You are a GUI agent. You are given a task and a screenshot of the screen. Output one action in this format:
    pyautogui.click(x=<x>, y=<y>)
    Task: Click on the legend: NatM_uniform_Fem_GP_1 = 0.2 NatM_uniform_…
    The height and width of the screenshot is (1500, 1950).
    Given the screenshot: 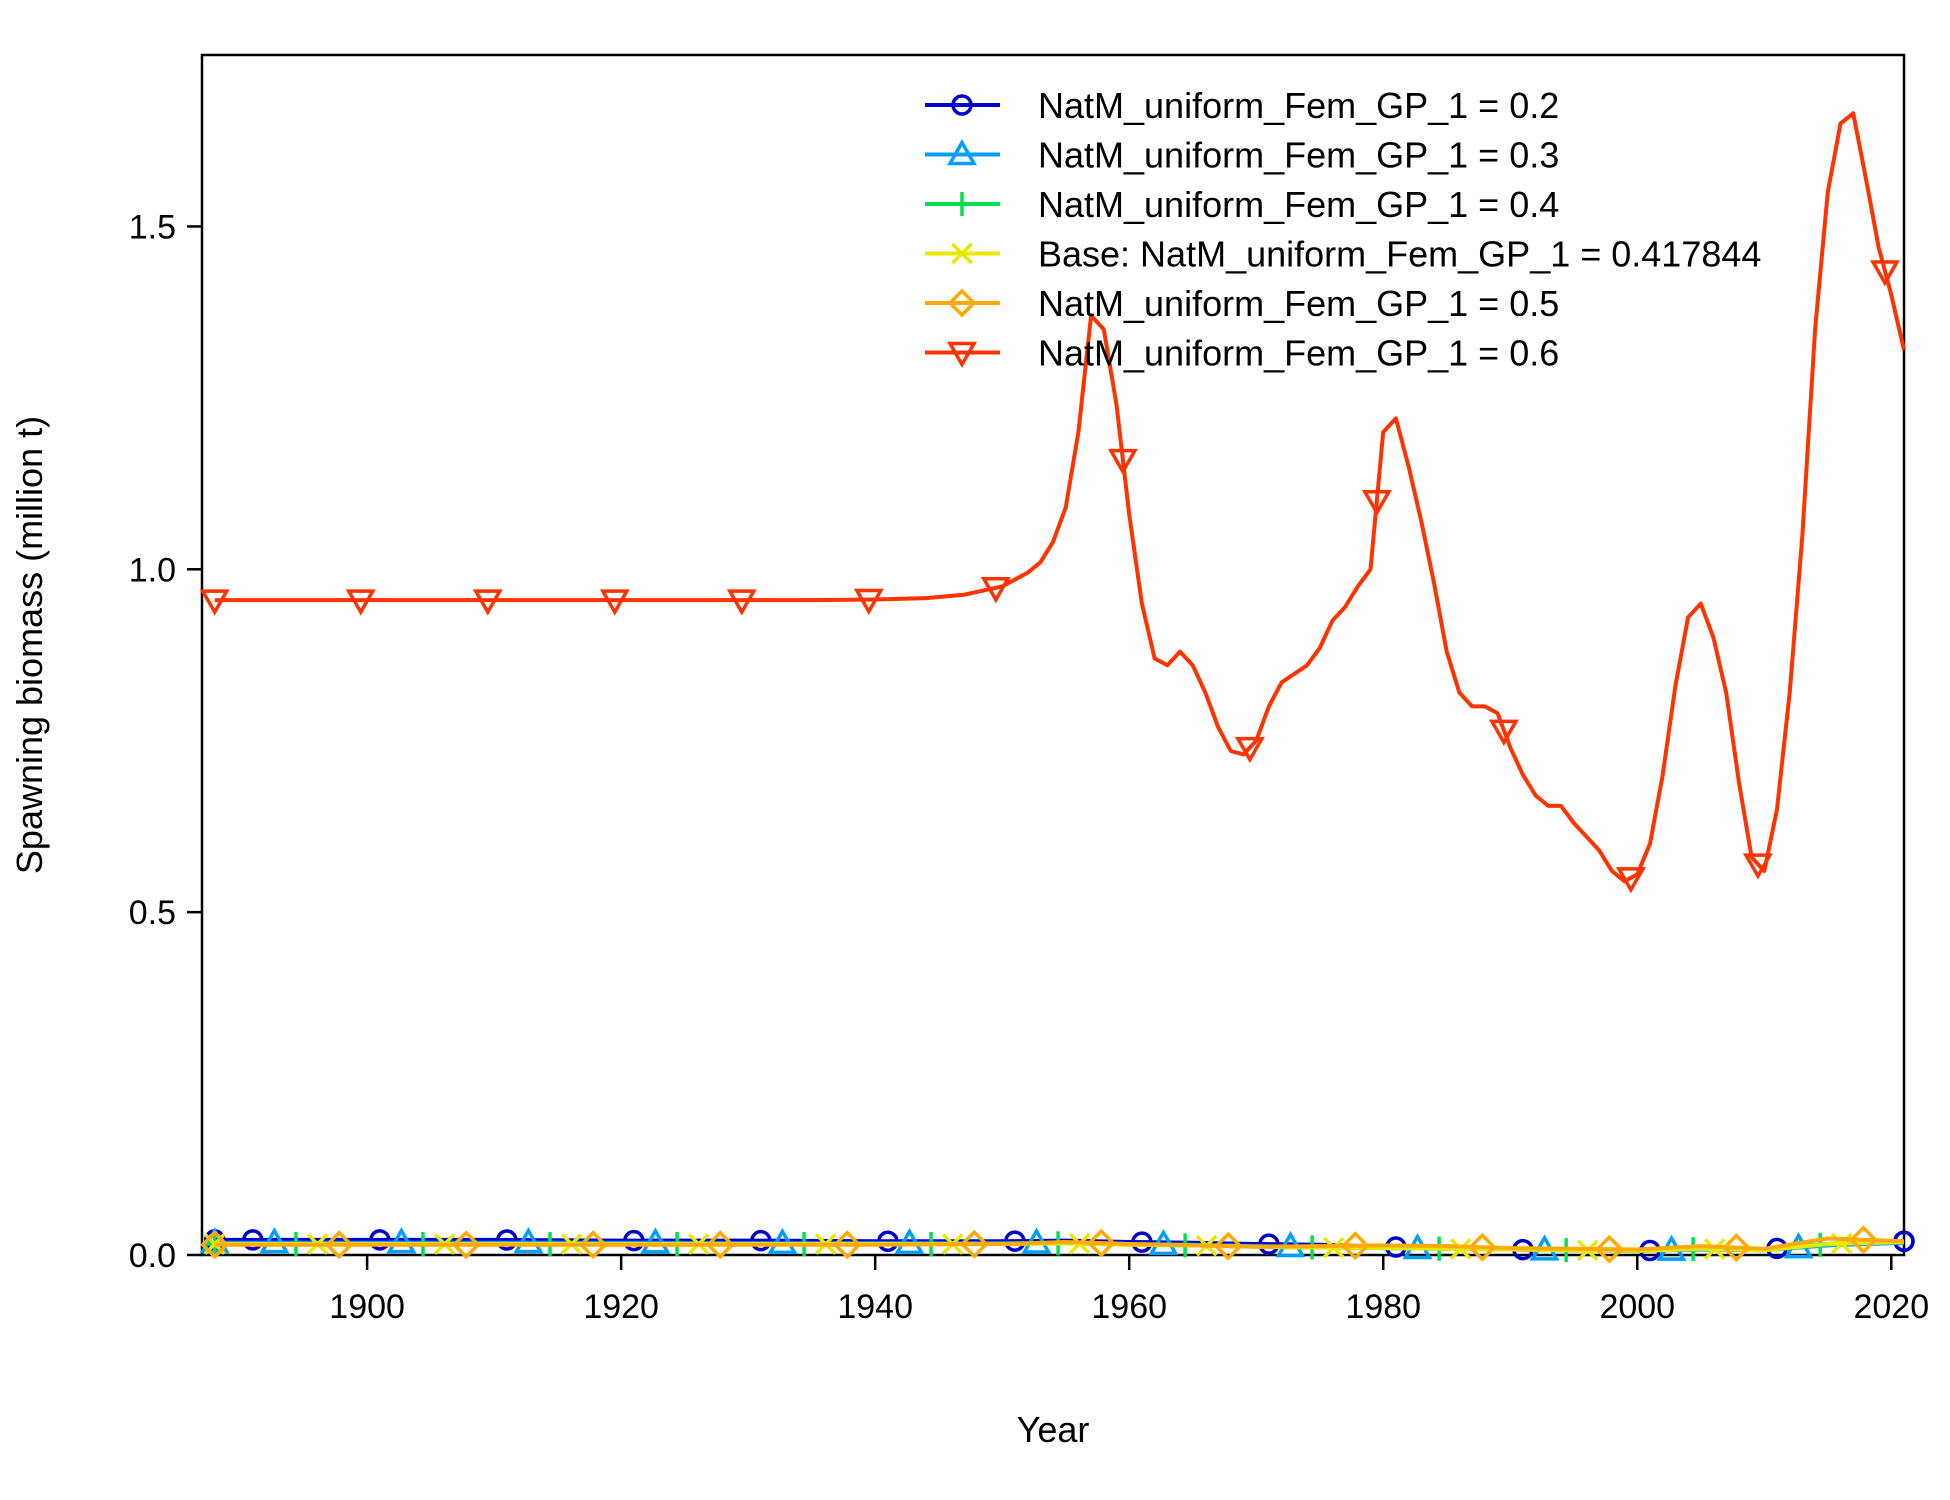 What is the action you would take?
    pyautogui.click(x=1343, y=229)
    